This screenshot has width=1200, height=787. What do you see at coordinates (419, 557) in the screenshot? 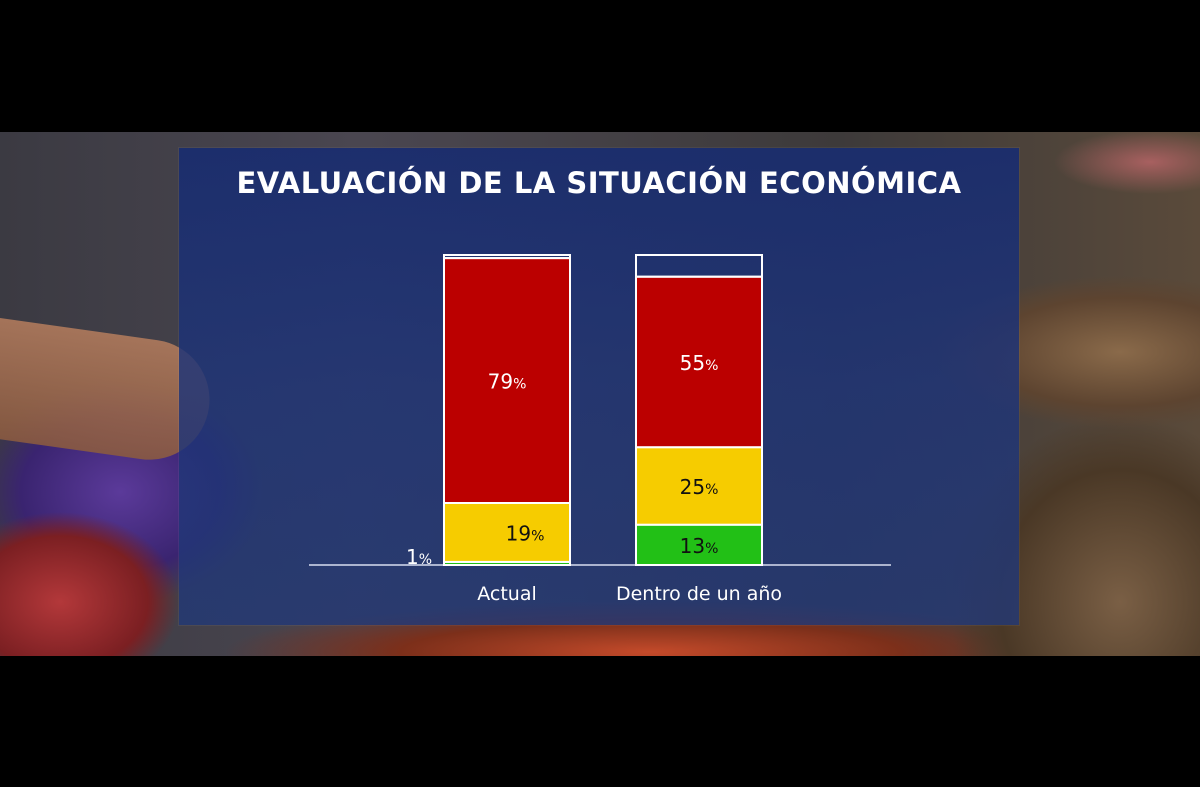
I see `data-label-0-0: 1%` at bounding box center [419, 557].